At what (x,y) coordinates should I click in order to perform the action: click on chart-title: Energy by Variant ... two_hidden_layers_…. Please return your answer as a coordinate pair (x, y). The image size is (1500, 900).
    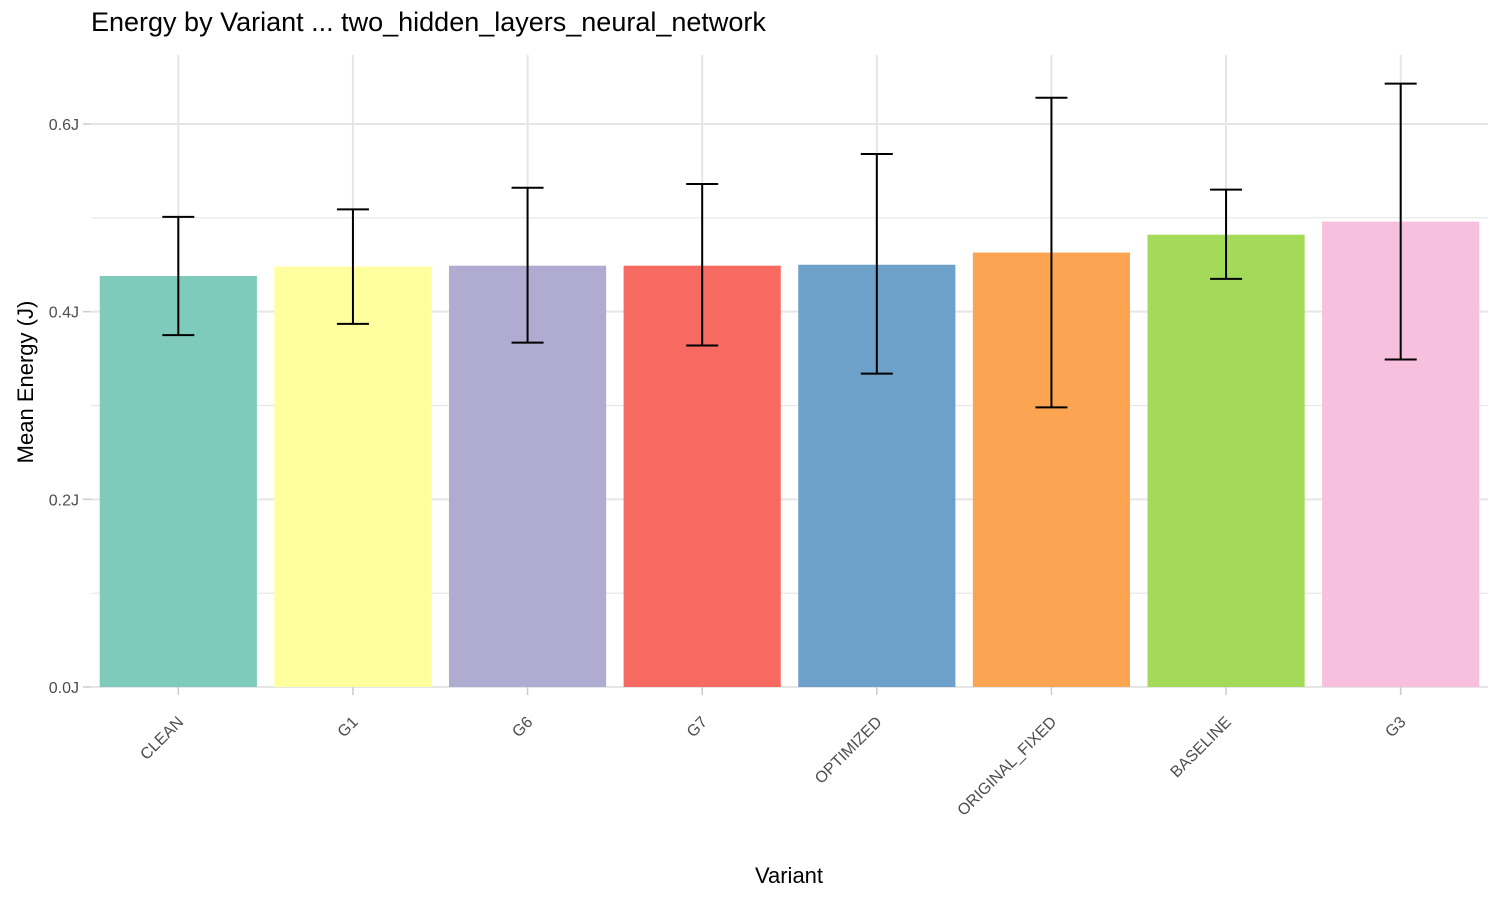
    Looking at the image, I should click on (428, 22).